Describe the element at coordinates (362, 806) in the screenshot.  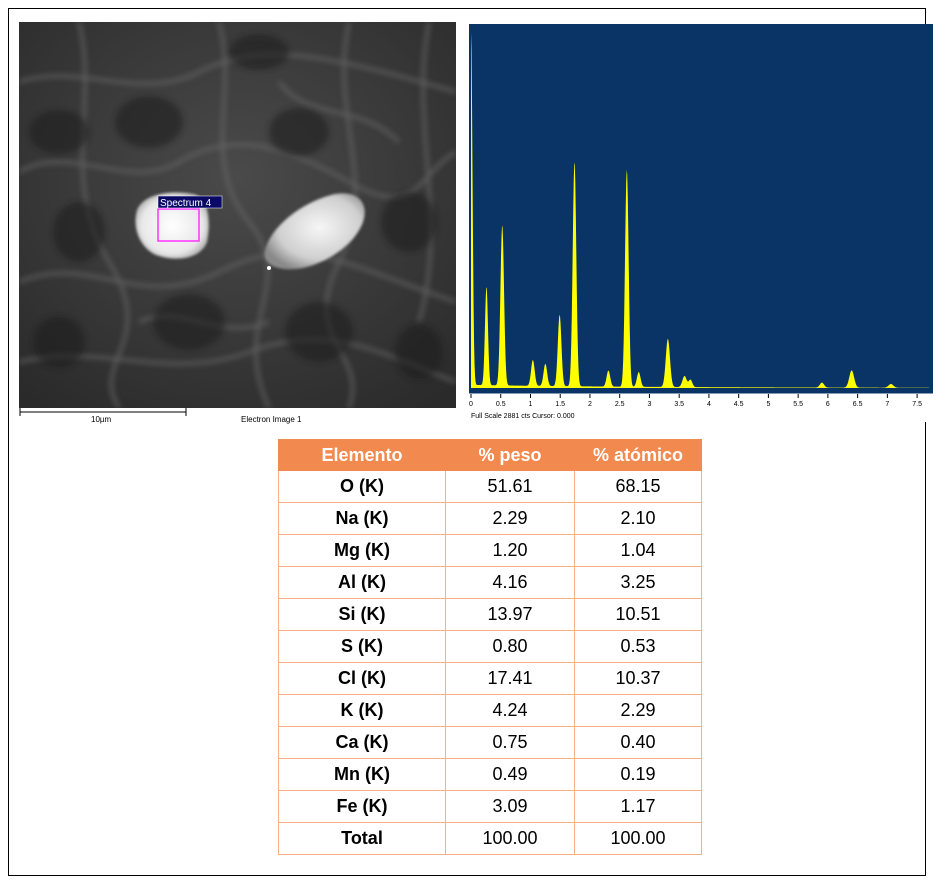
I see `cell-element: Fe (K)` at that location.